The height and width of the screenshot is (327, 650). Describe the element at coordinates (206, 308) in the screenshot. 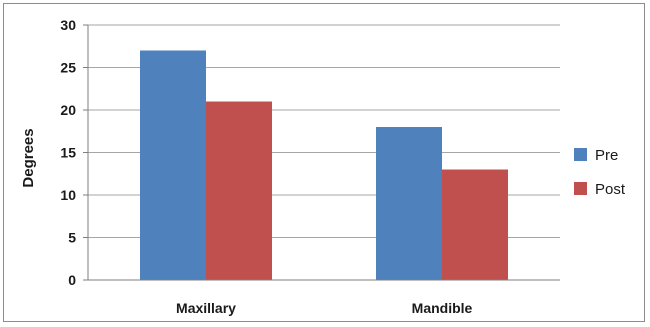

I see `x-tick-label: Maxillary` at that location.